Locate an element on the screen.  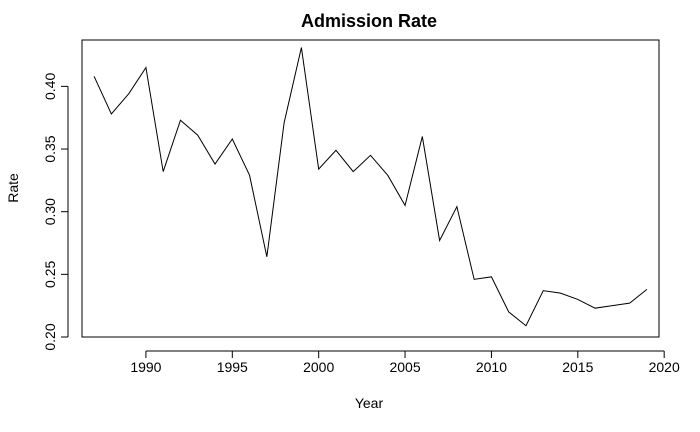
x-axis-label: Year is located at coordinates (369, 403).